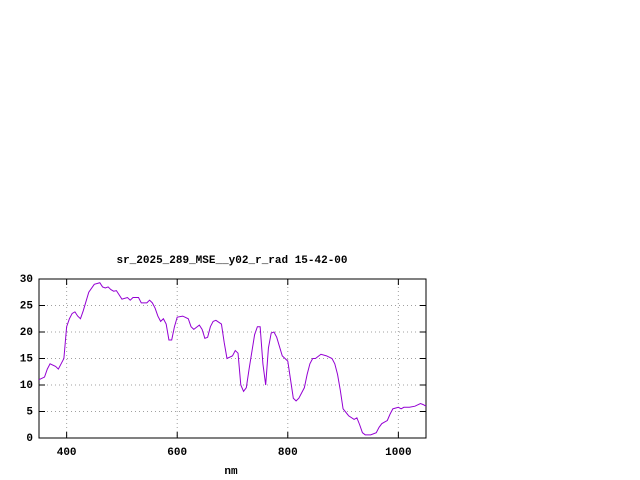  What do you see at coordinates (26, 280) in the screenshot?
I see `y-tick-label: 30` at bounding box center [26, 280].